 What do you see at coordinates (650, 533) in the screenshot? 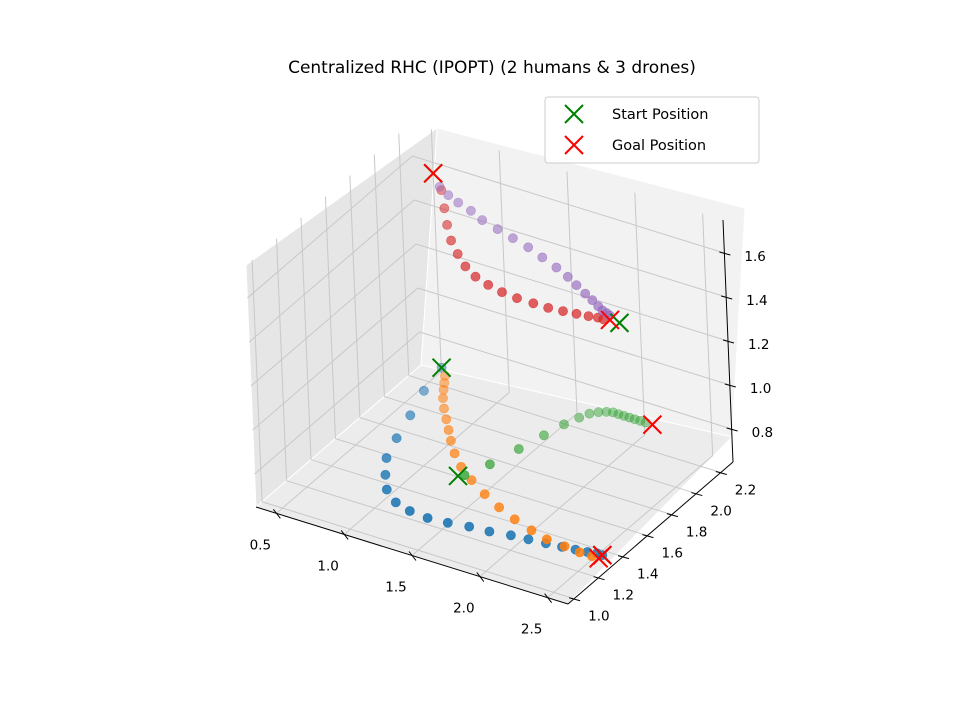
I see `y-axis-line` at bounding box center [650, 533].